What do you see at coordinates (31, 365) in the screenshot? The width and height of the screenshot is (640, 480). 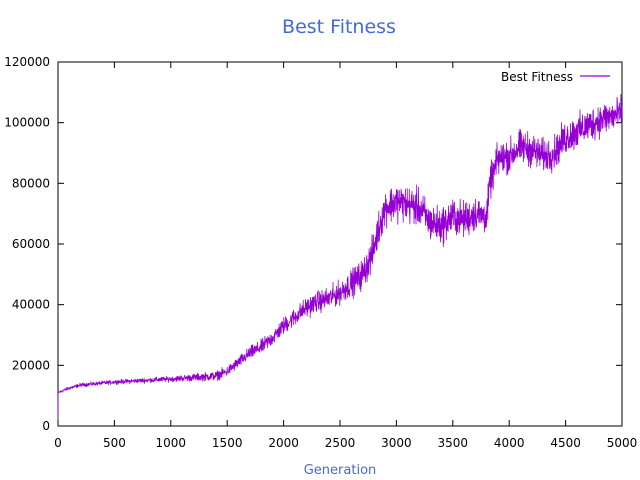 I see `y-tick-label: 20000` at bounding box center [31, 365].